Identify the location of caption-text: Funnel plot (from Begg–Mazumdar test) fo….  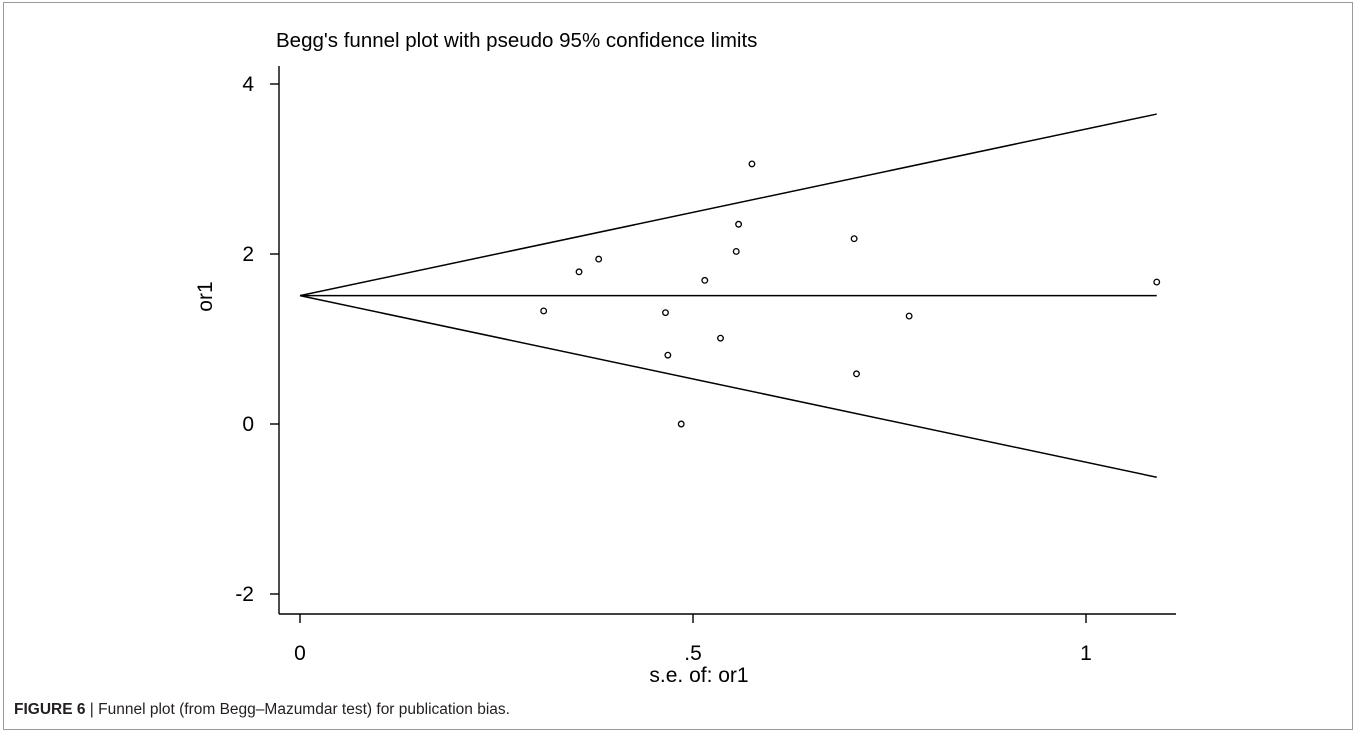
(304, 709).